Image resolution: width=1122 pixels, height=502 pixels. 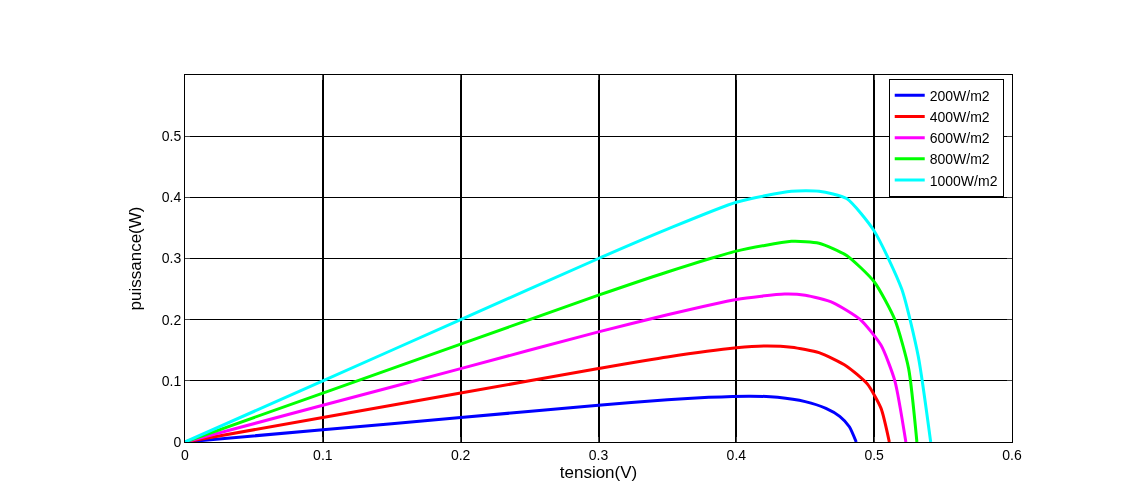 I want to click on x-tick-label: 0.6, so click(x=1012, y=454).